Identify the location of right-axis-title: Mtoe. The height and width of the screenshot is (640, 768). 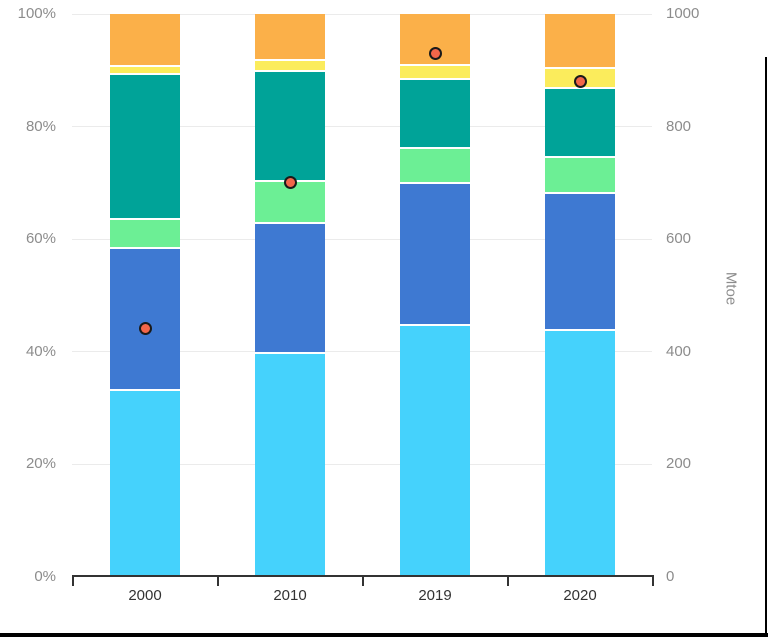
(731, 288).